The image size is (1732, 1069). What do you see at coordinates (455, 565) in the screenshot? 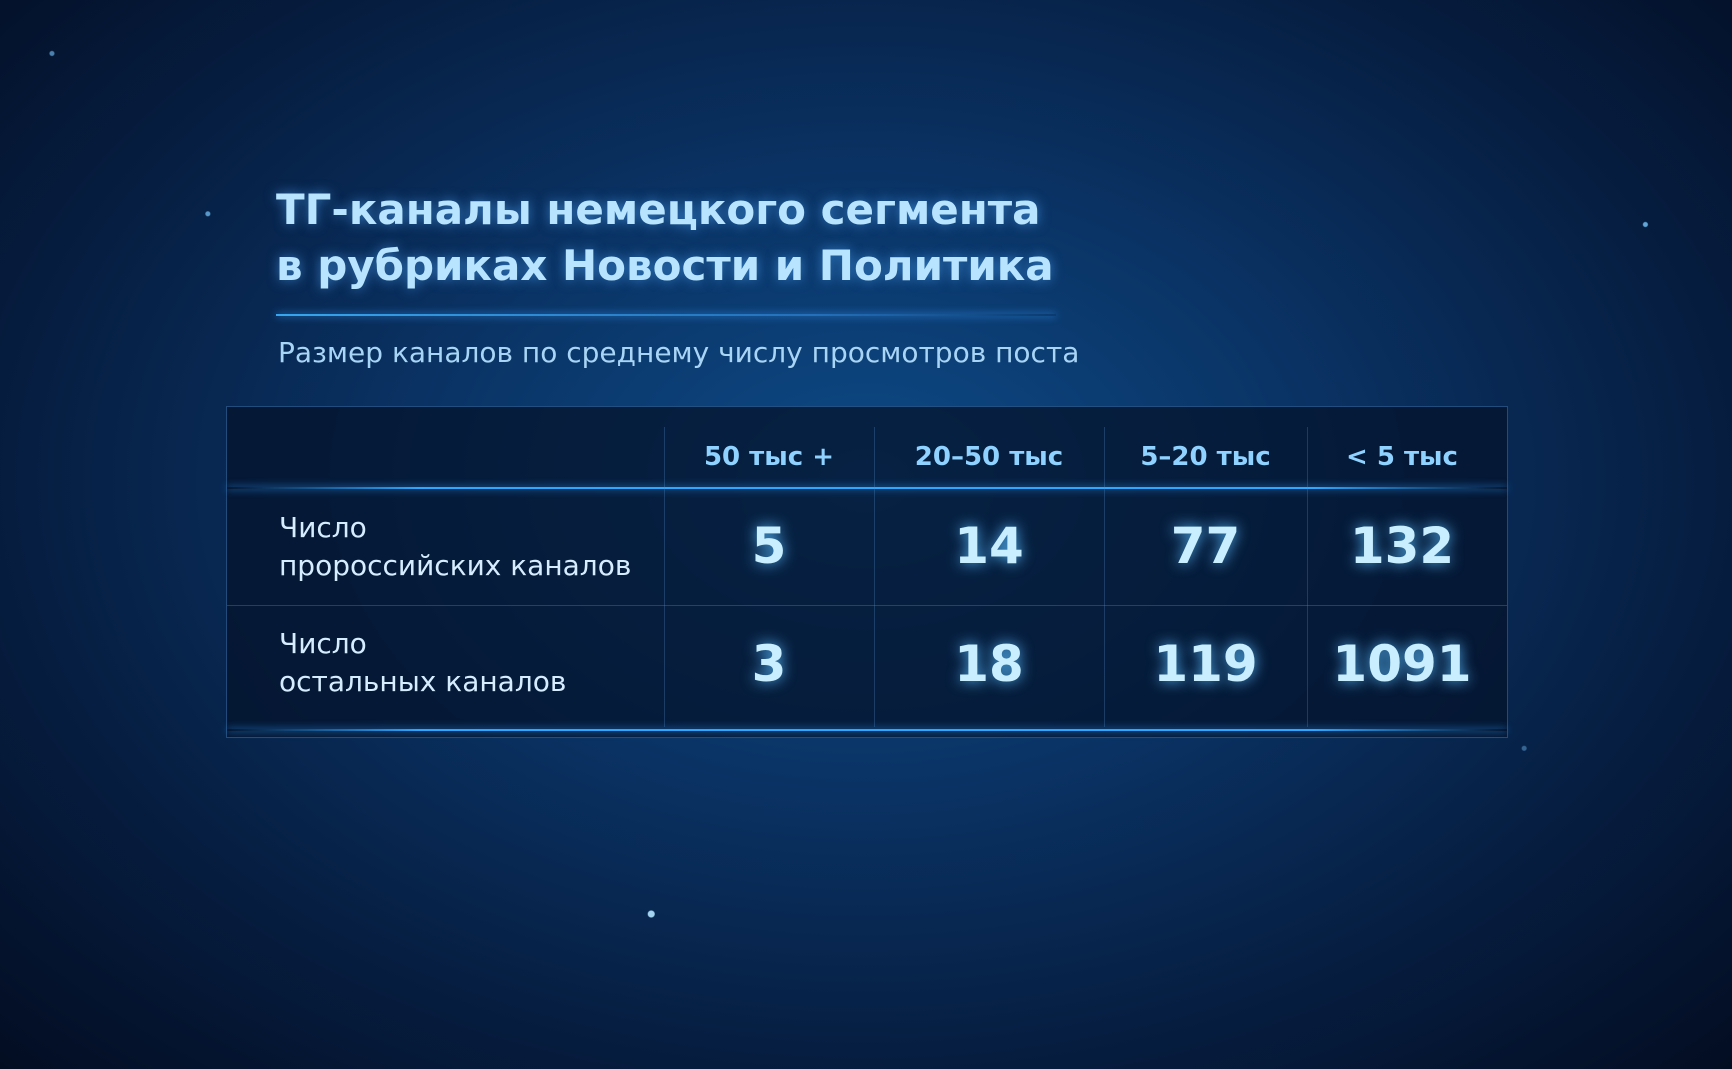
I see `row-label-line: пророссийских каналов` at bounding box center [455, 565].